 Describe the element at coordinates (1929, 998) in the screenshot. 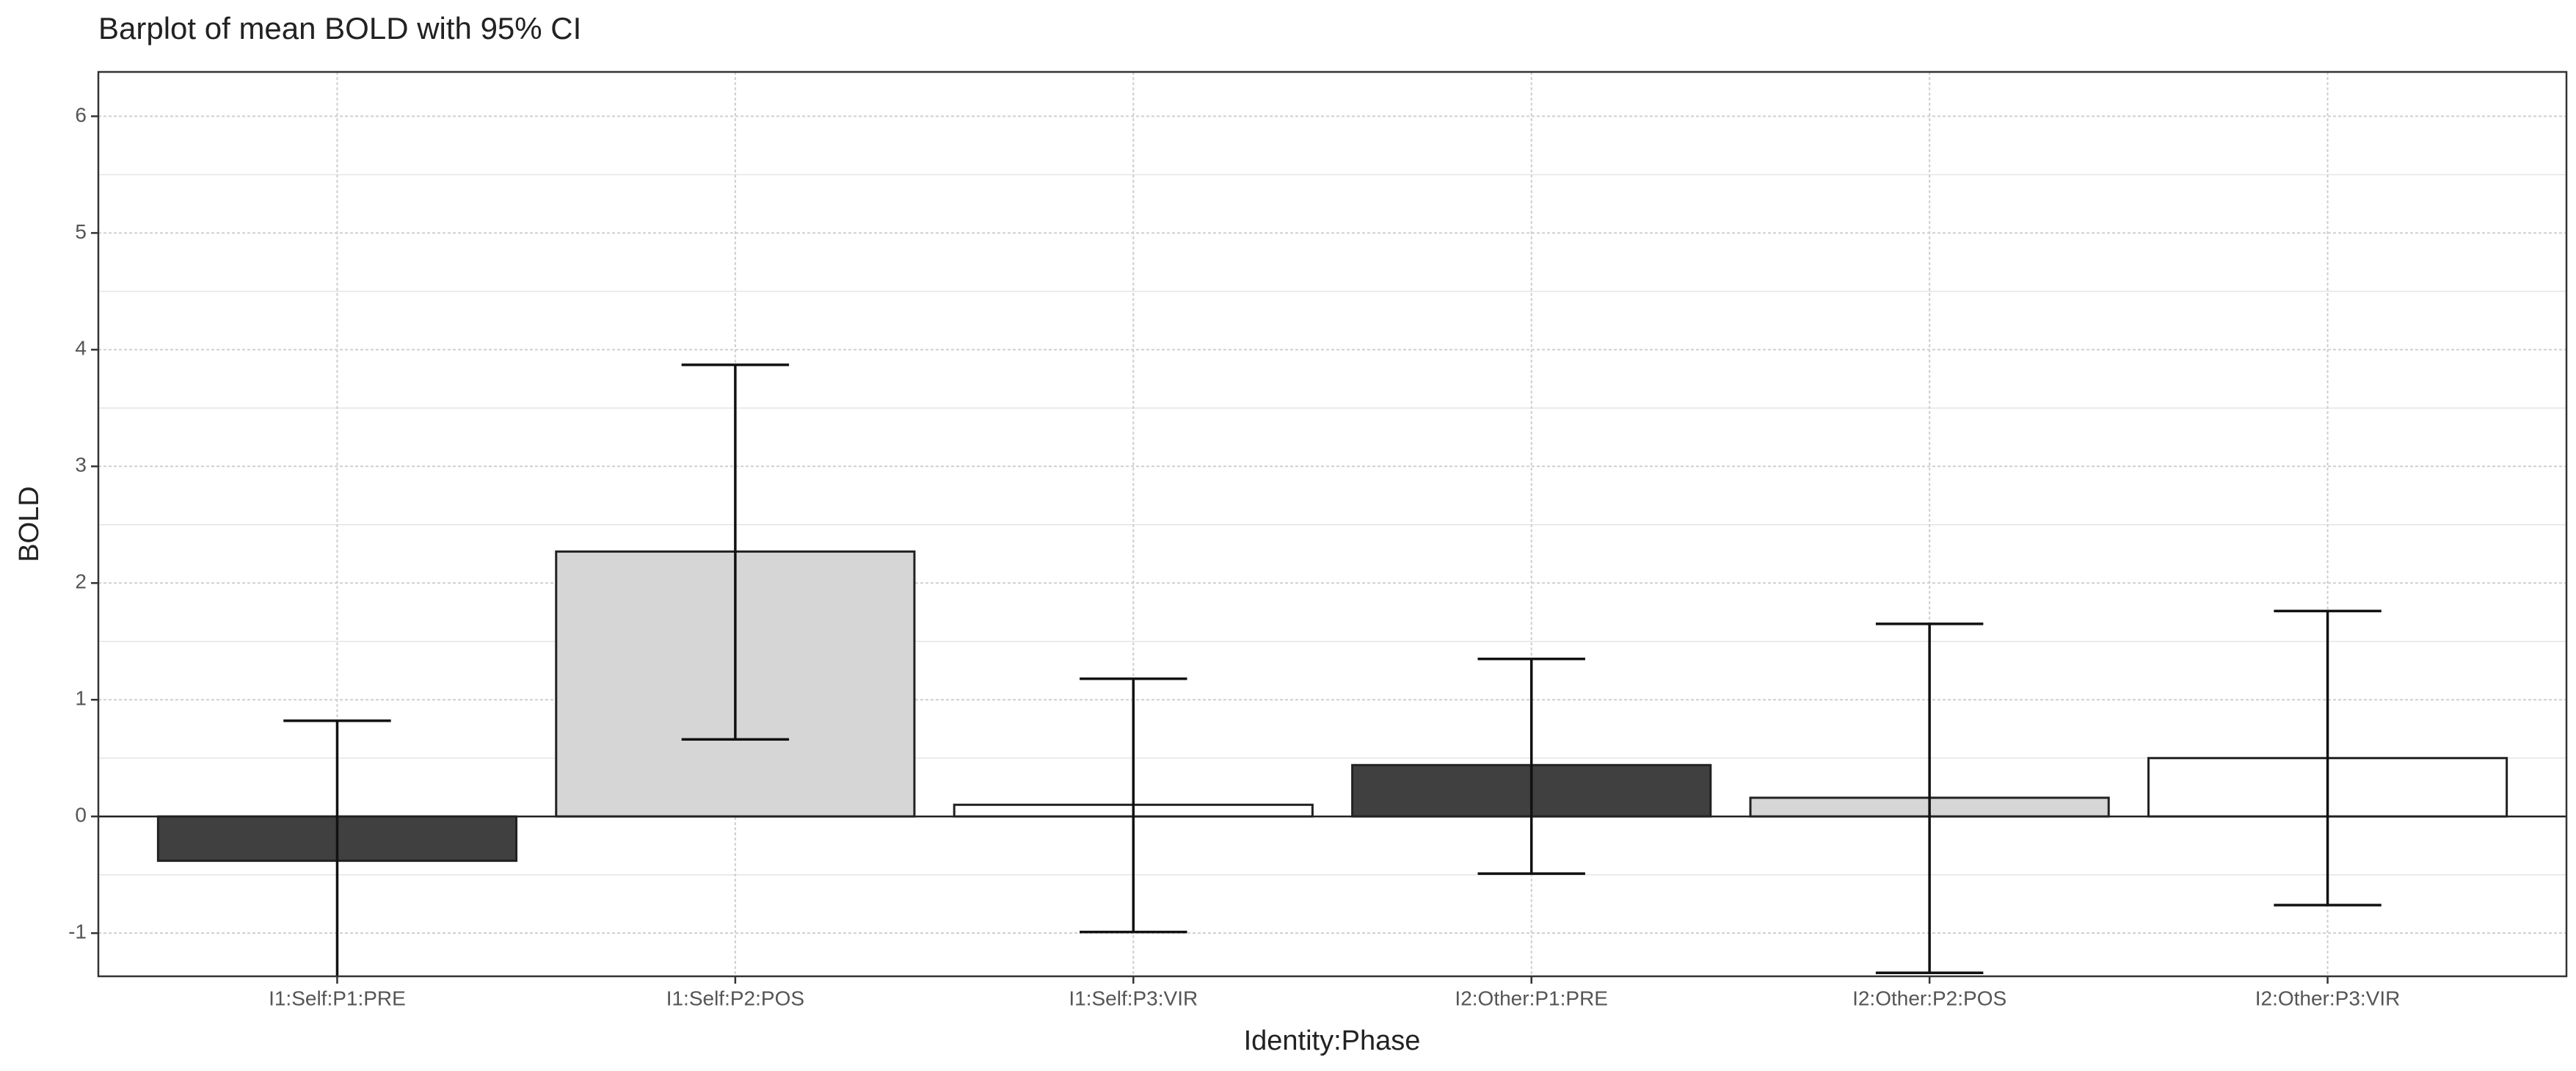

I see `x-tick-label: I2:Other:P2:POS` at that location.